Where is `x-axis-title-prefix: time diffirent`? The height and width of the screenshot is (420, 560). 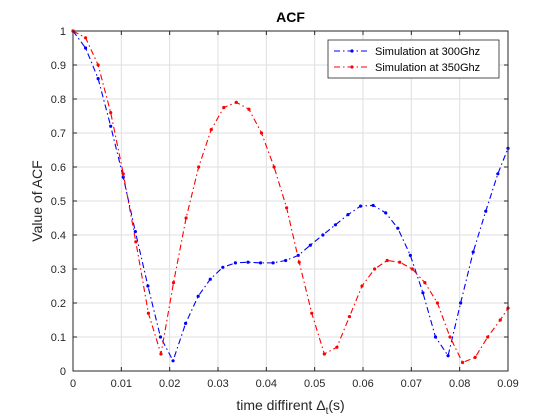 x-axis-title-prefix: time diffirent is located at coordinates (276, 405).